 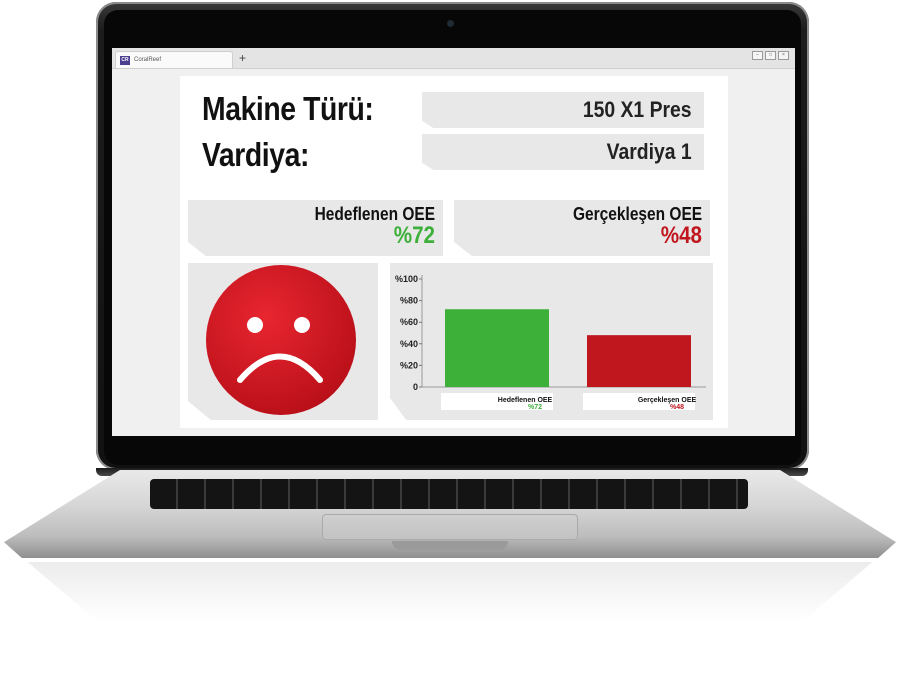 What do you see at coordinates (174, 59) in the screenshot?
I see `browser-tab: CR CoralReef` at bounding box center [174, 59].